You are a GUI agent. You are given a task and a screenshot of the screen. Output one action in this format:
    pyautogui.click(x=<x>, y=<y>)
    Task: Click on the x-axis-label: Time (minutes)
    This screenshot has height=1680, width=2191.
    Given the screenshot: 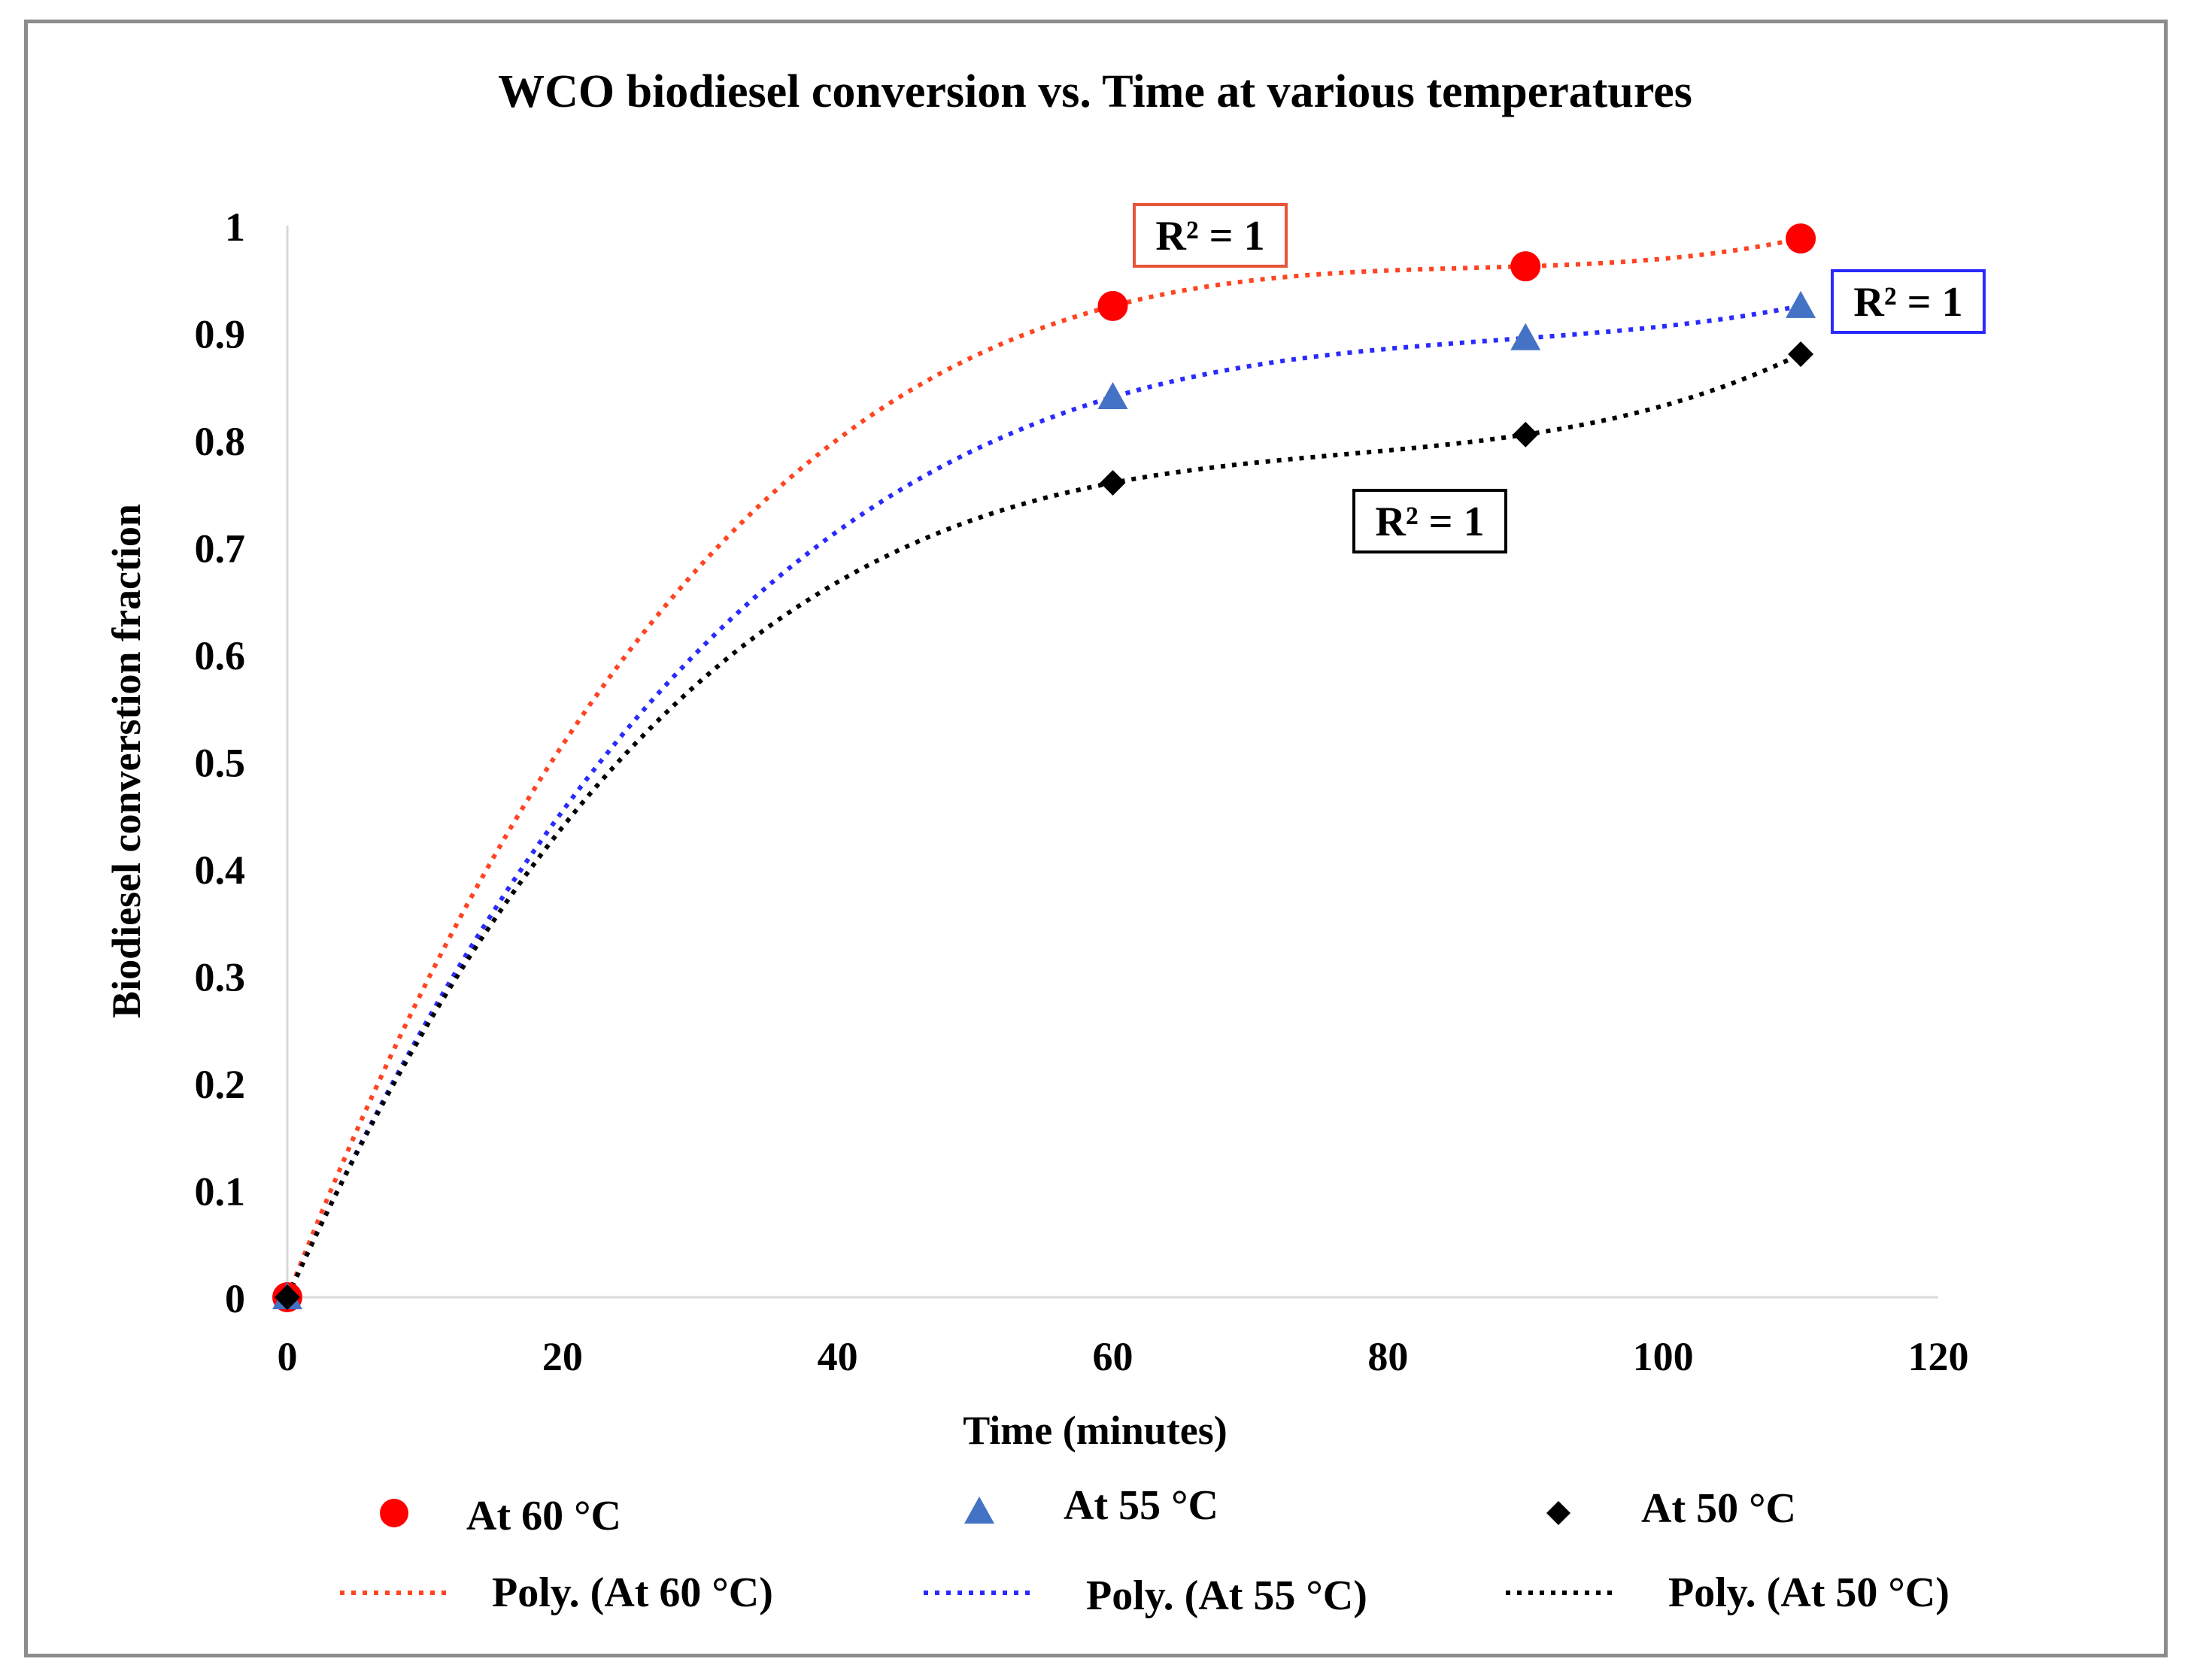 What is the action you would take?
    pyautogui.click(x=1095, y=1430)
    